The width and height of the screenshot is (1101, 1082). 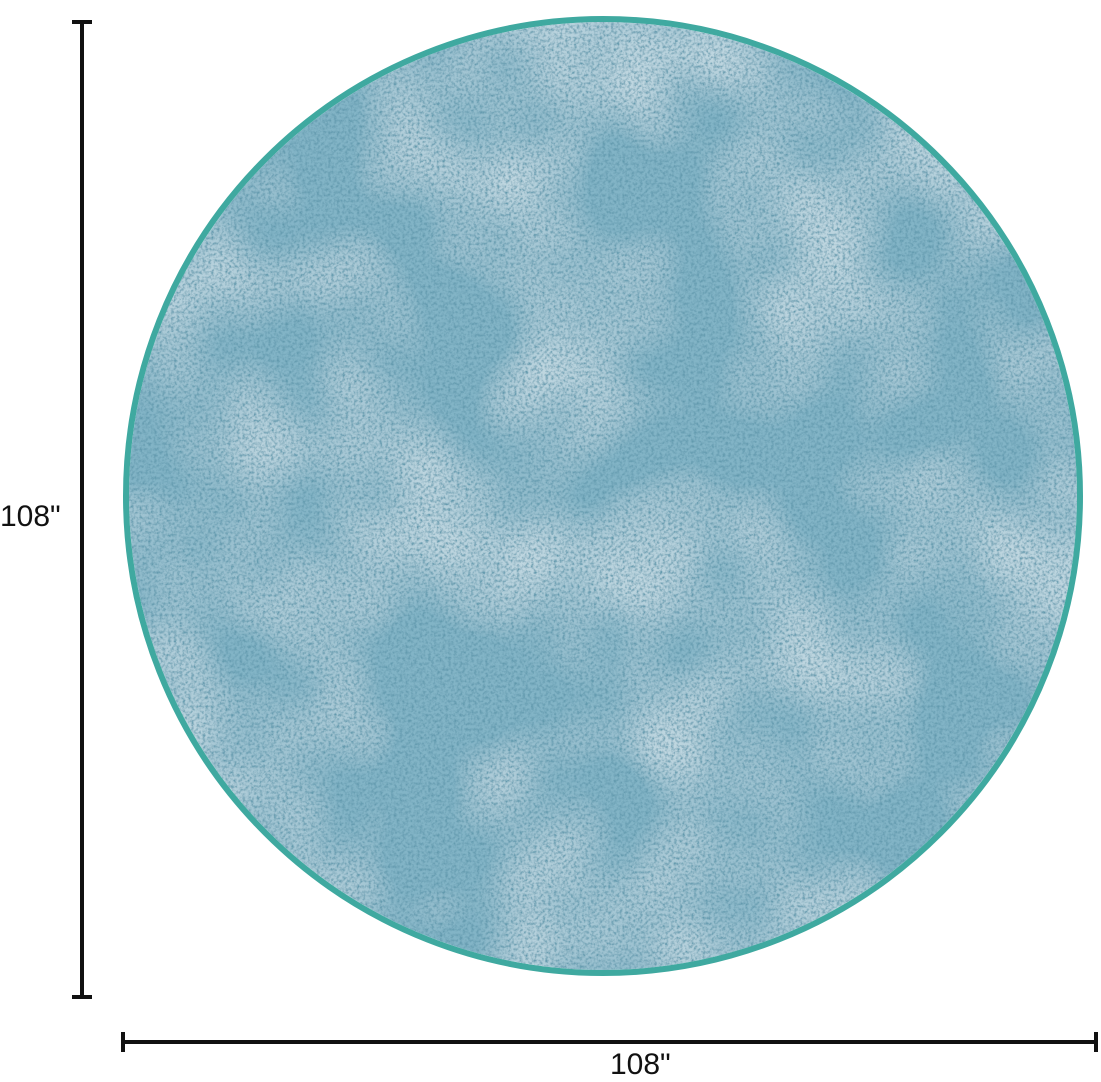 I want to click on height-label: 108", so click(x=30, y=516).